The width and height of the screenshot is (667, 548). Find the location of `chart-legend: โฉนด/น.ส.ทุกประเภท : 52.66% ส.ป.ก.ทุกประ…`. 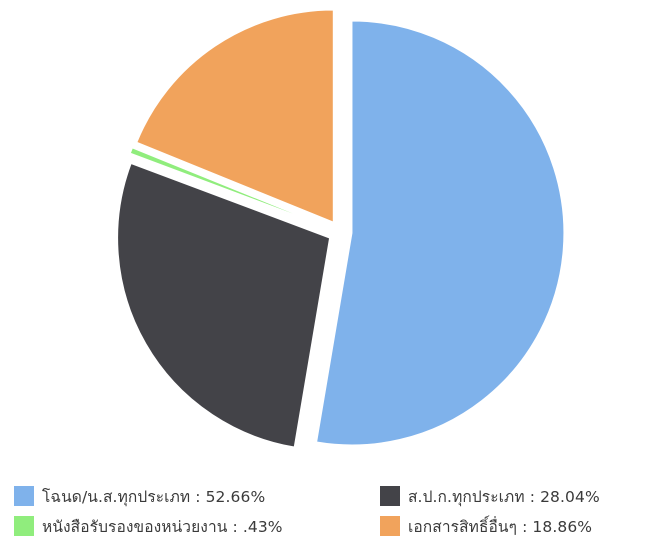

chart-legend: โฉนด/น.ส.ทุกประเภท : 52.66% ส.ป.ก.ทุกประ… is located at coordinates (339, 511).